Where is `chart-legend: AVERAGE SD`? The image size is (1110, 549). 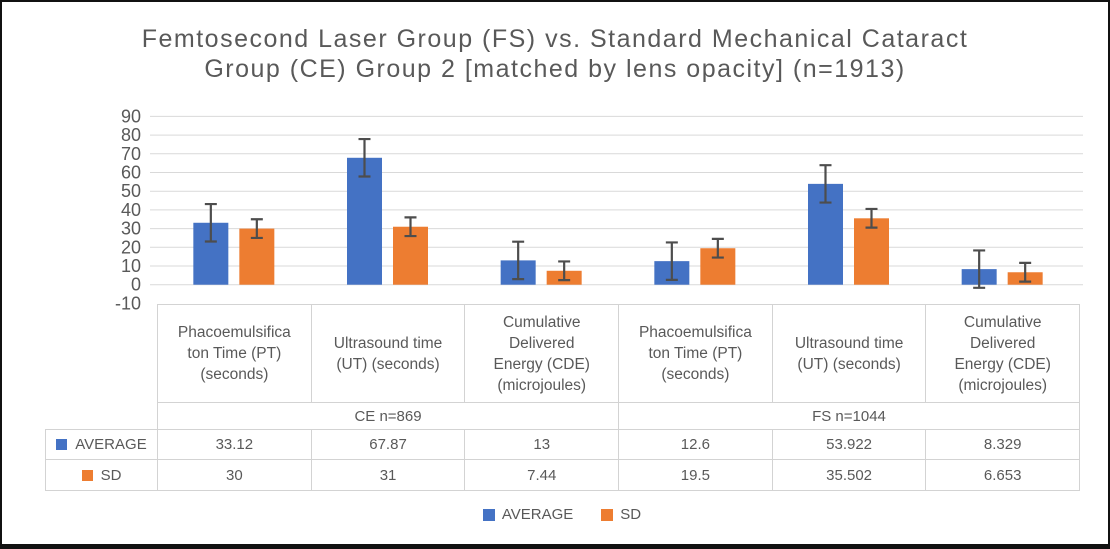 chart-legend: AVERAGE SD is located at coordinates (562, 514).